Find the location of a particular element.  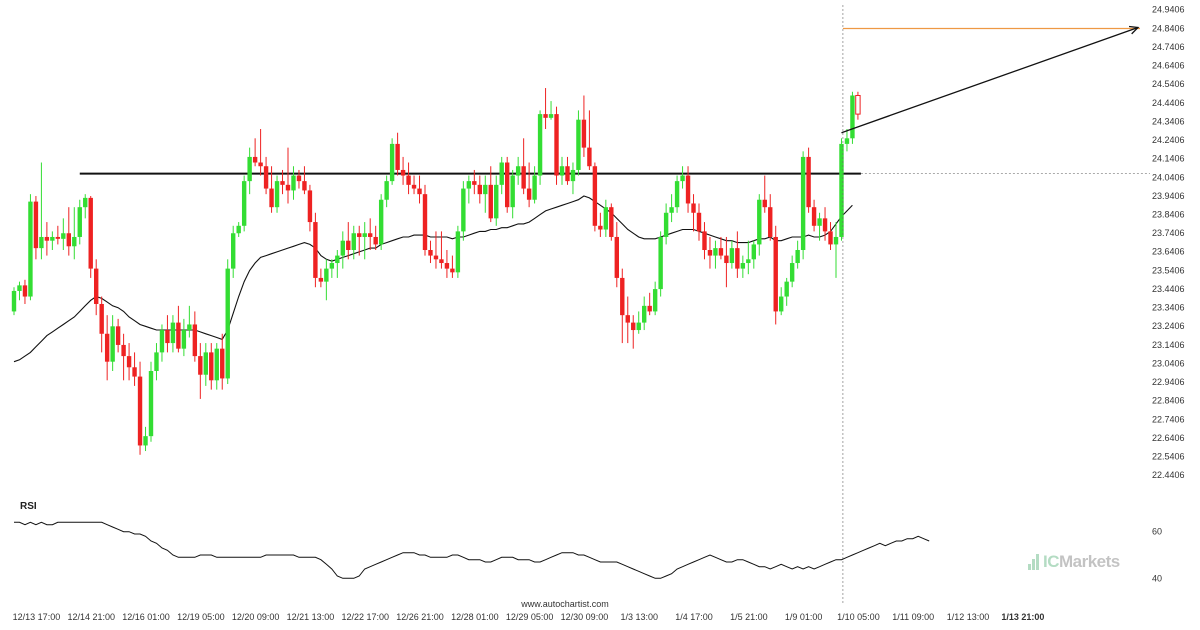

price-tick-label: 24.9406 is located at coordinates (1168, 10).